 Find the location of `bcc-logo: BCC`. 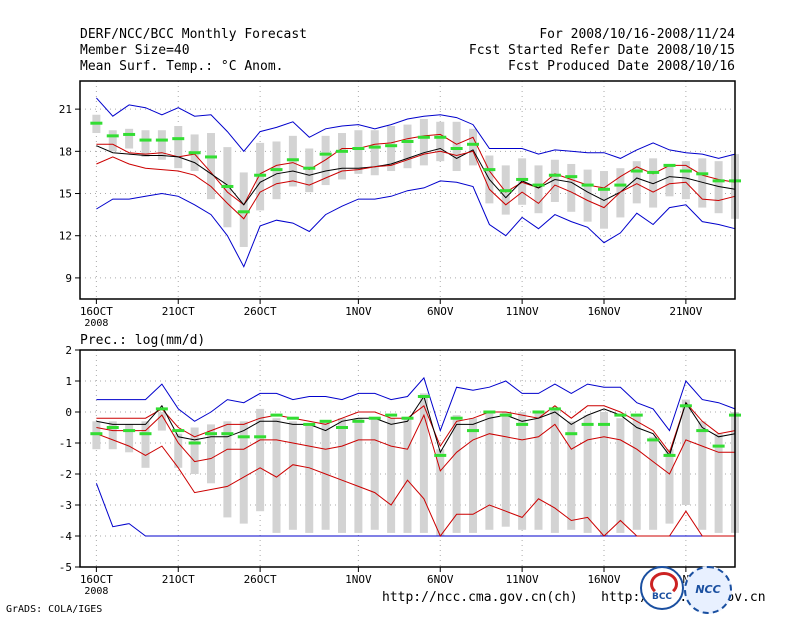

bcc-logo: BCC is located at coordinates (662, 588).